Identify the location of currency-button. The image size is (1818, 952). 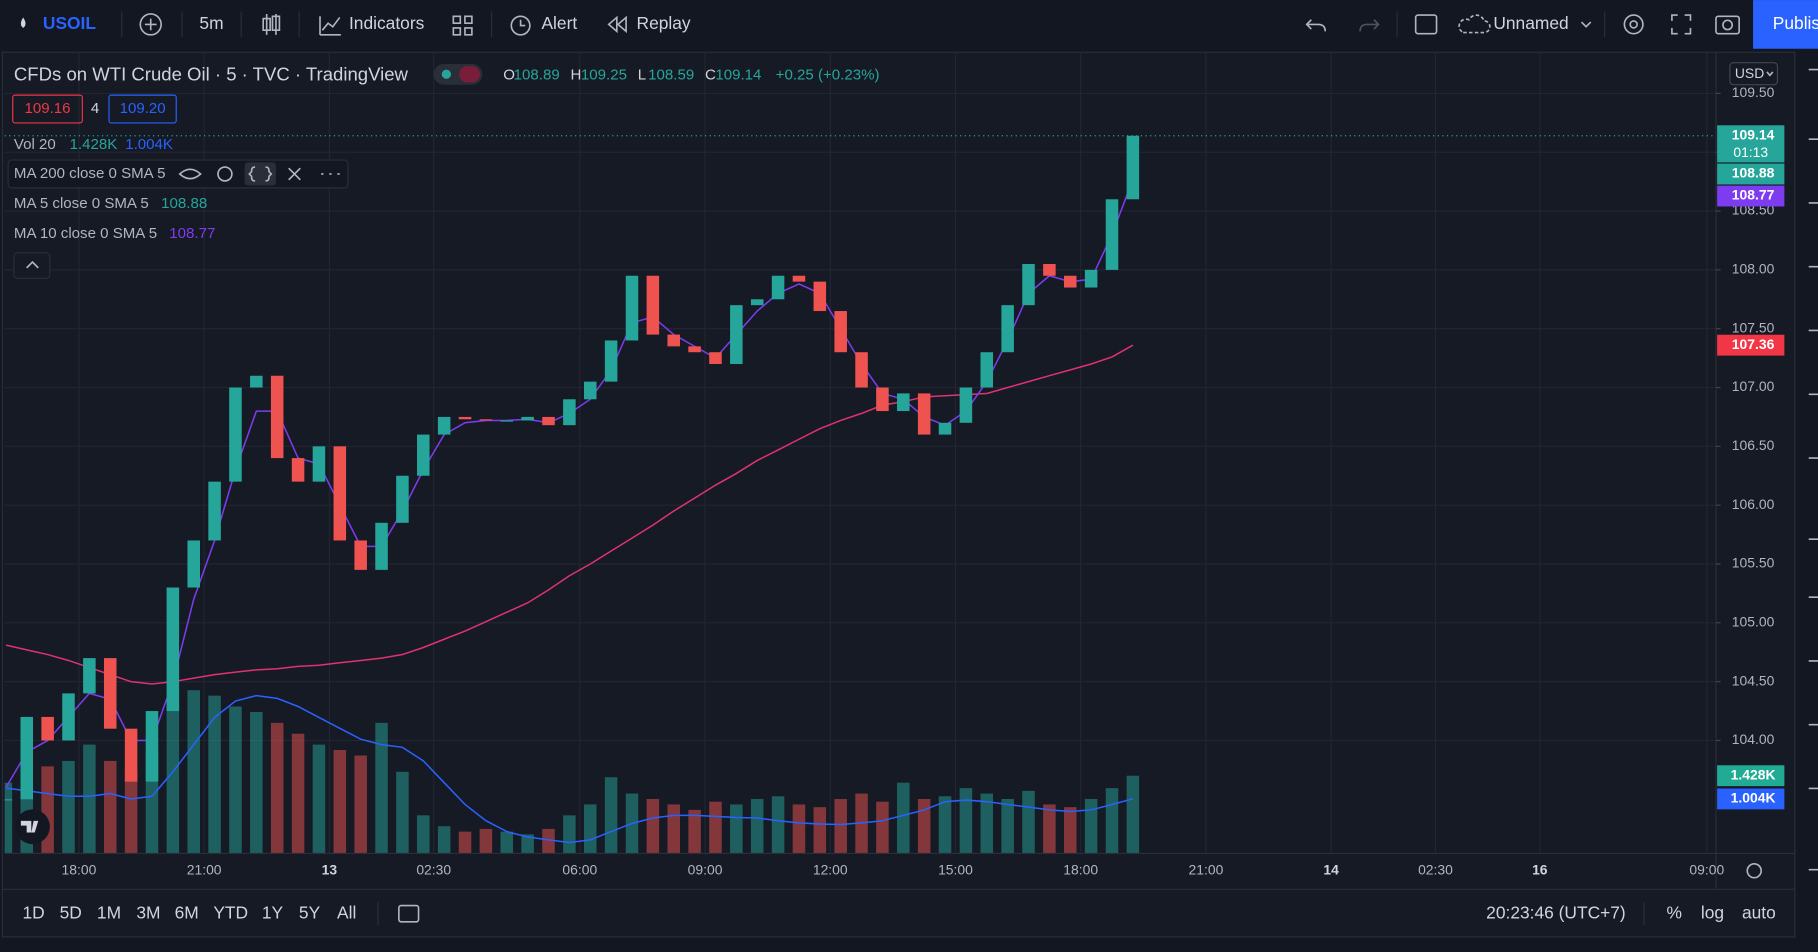
(1753, 74).